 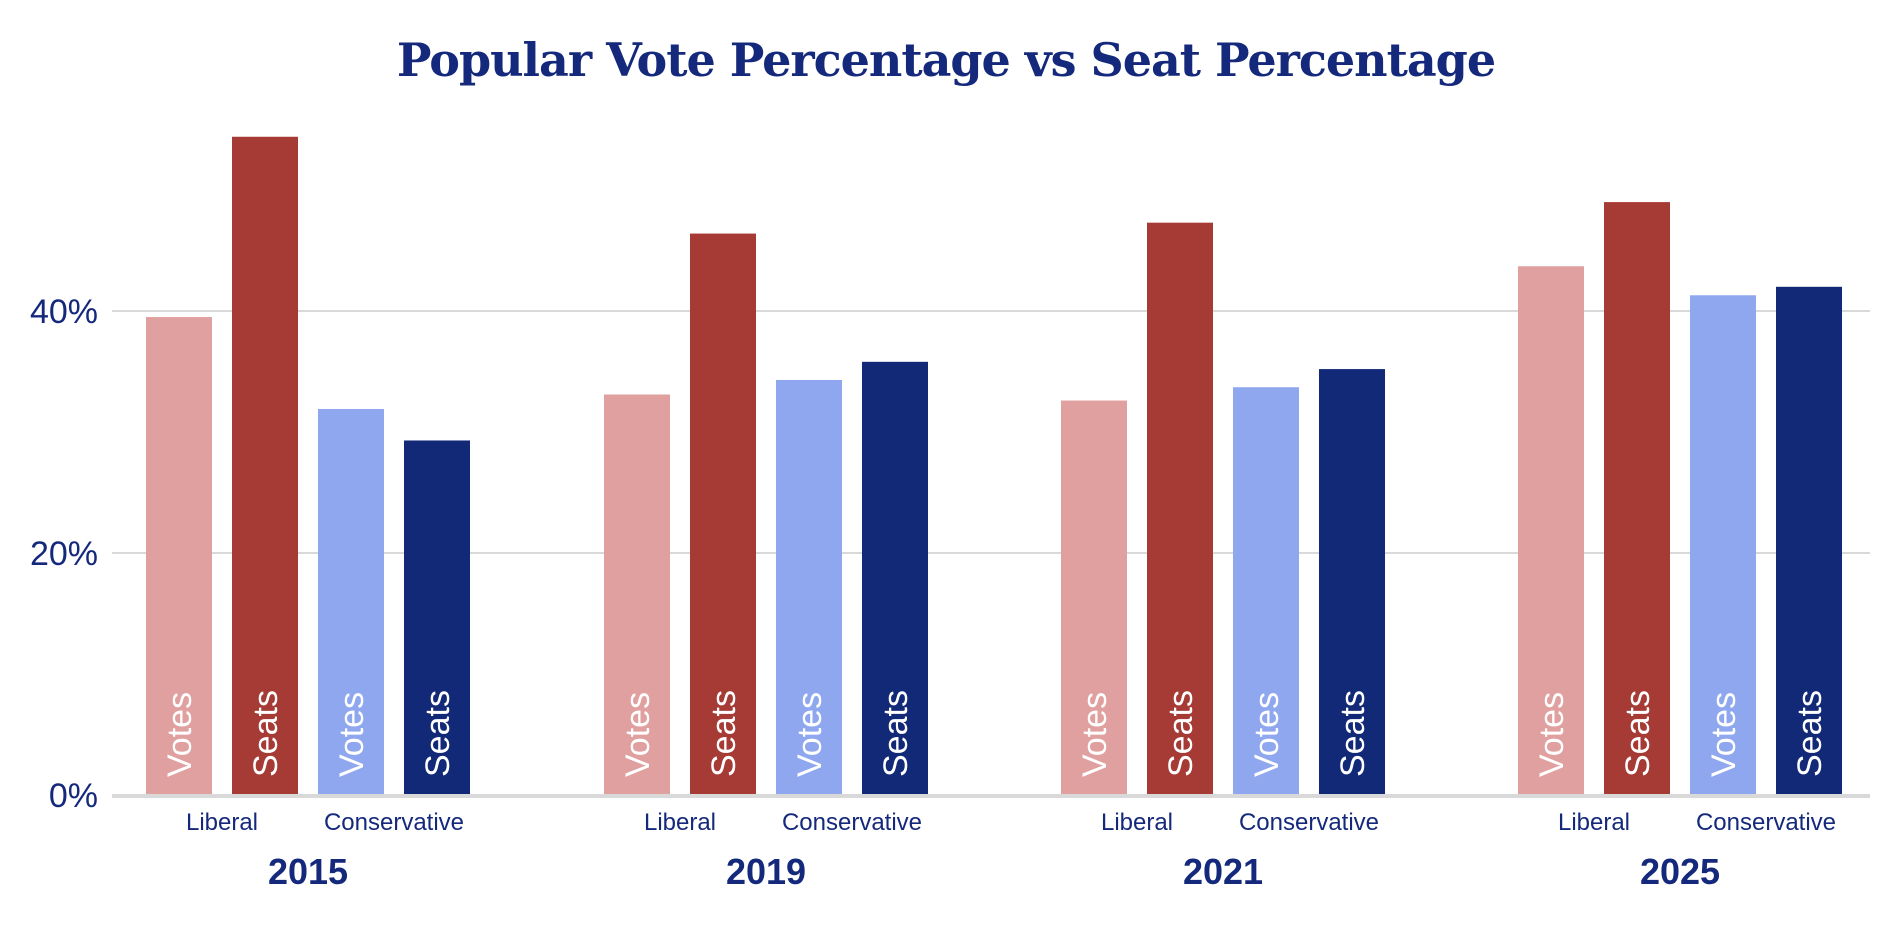 I want to click on year-label: 2019, so click(x=766, y=871).